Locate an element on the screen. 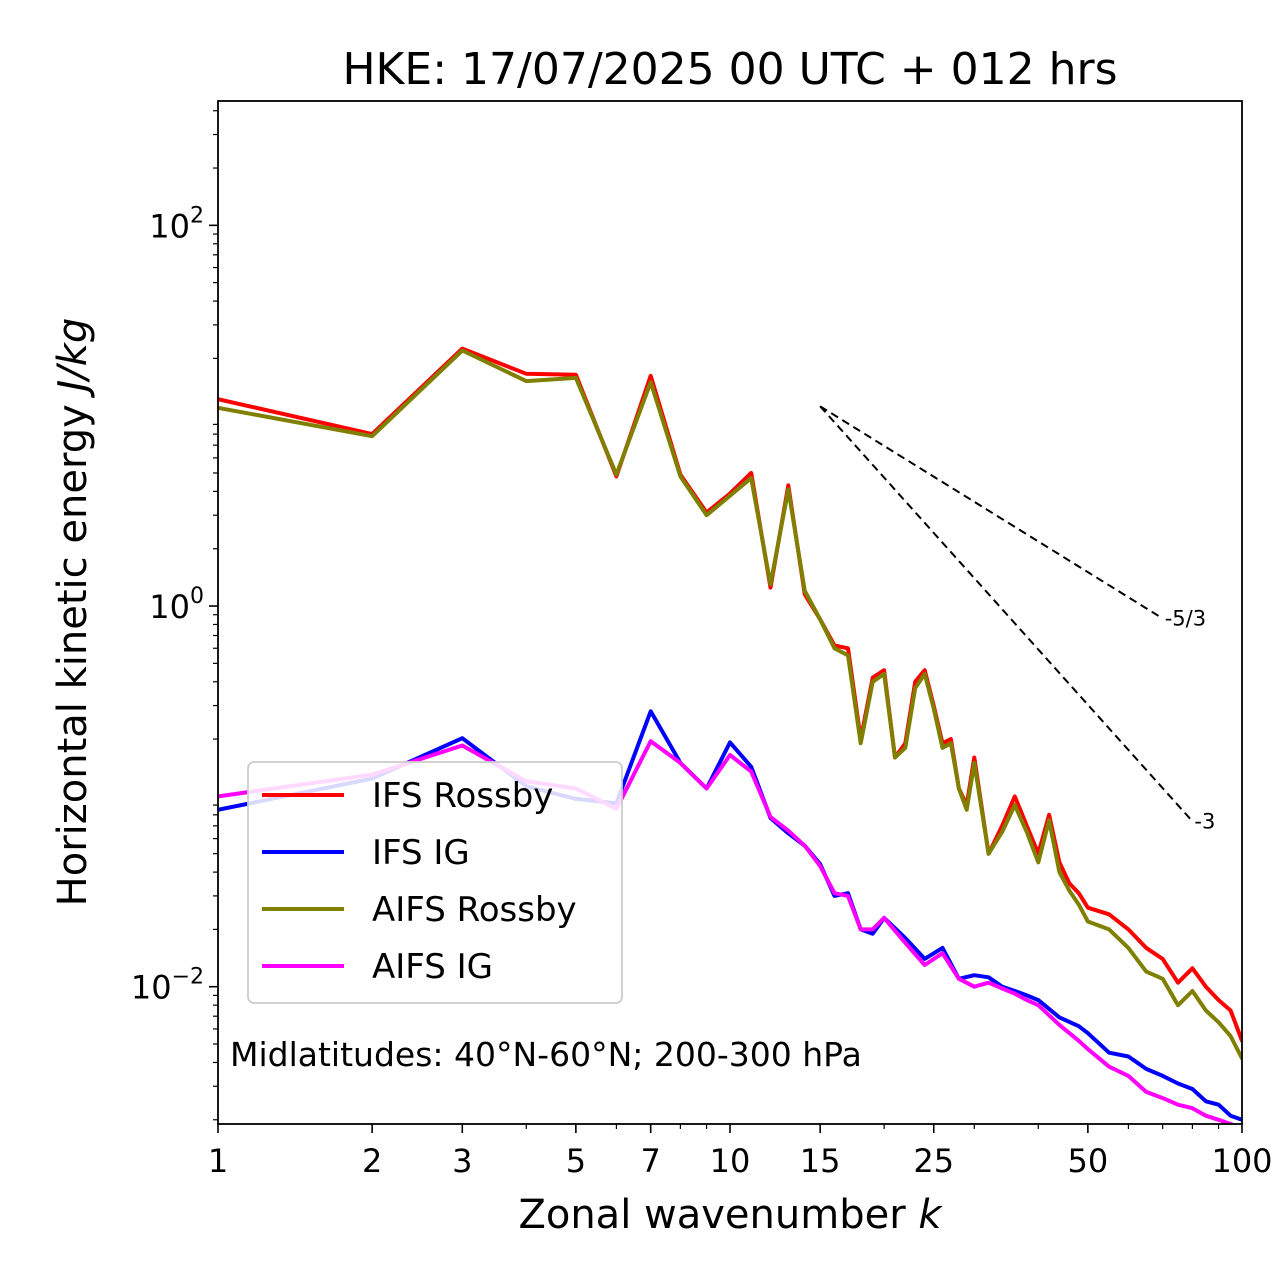 The height and width of the screenshot is (1288, 1280). x-tick-label: 15 is located at coordinates (820, 1161).